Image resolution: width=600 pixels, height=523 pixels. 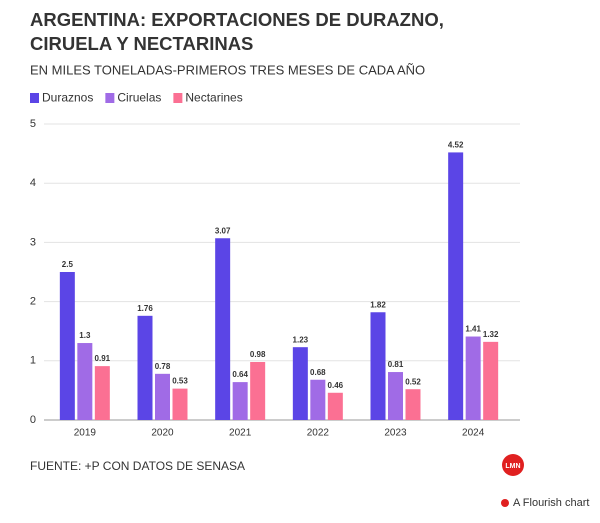 I want to click on y-tick-label: 0, so click(x=33, y=420).